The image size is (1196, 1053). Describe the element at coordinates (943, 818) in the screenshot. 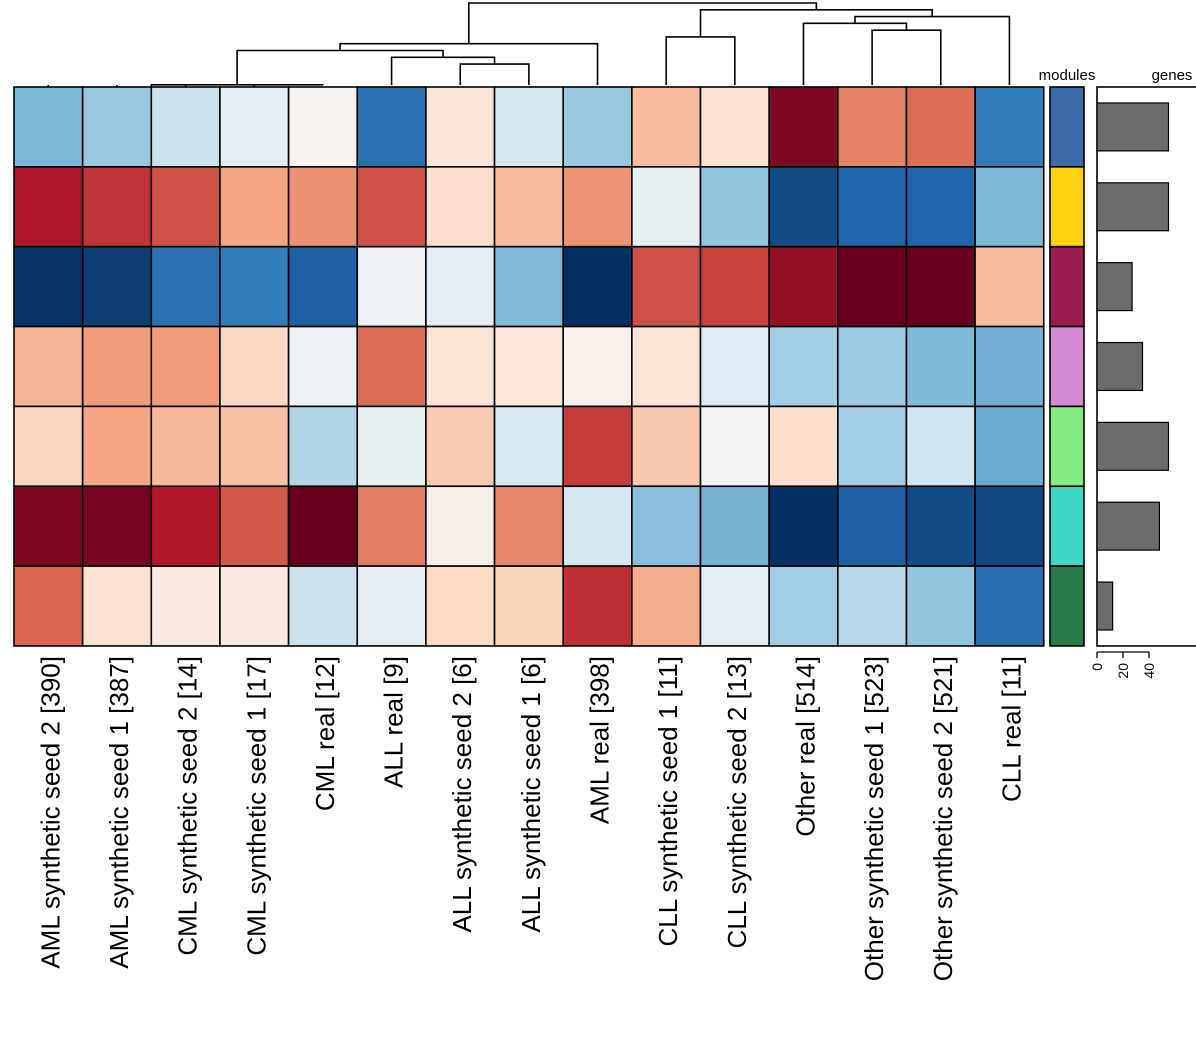

I see `column-label: Other synthetic seed 2 [521]` at that location.